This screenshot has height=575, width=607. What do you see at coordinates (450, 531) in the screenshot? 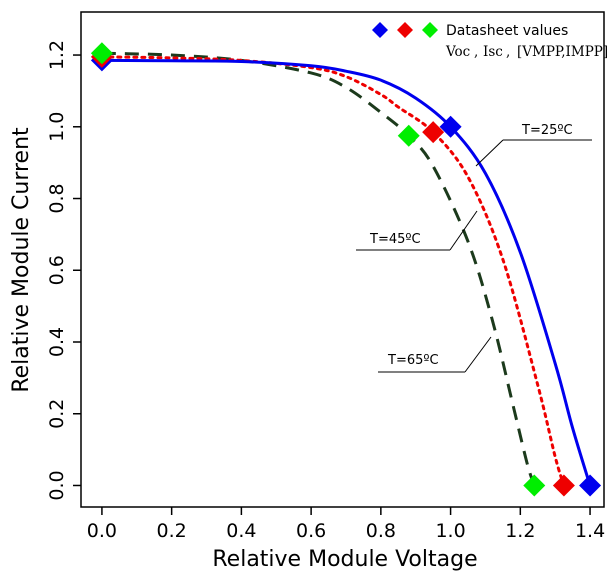
I see `x-tick-label: 1.0` at bounding box center [450, 531].